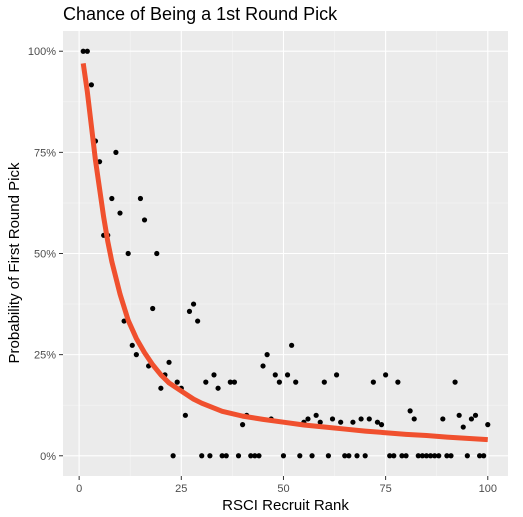 This screenshot has height=517, width=523. Describe the element at coordinates (283, 489) in the screenshot. I see `x-tick-label: 50` at that location.